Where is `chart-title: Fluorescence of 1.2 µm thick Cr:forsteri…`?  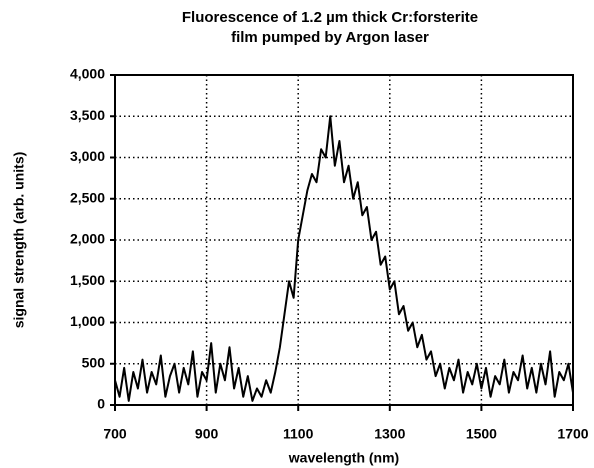 chart-title: Fluorescence of 1.2 µm thick Cr:forsteri… is located at coordinates (330, 17).